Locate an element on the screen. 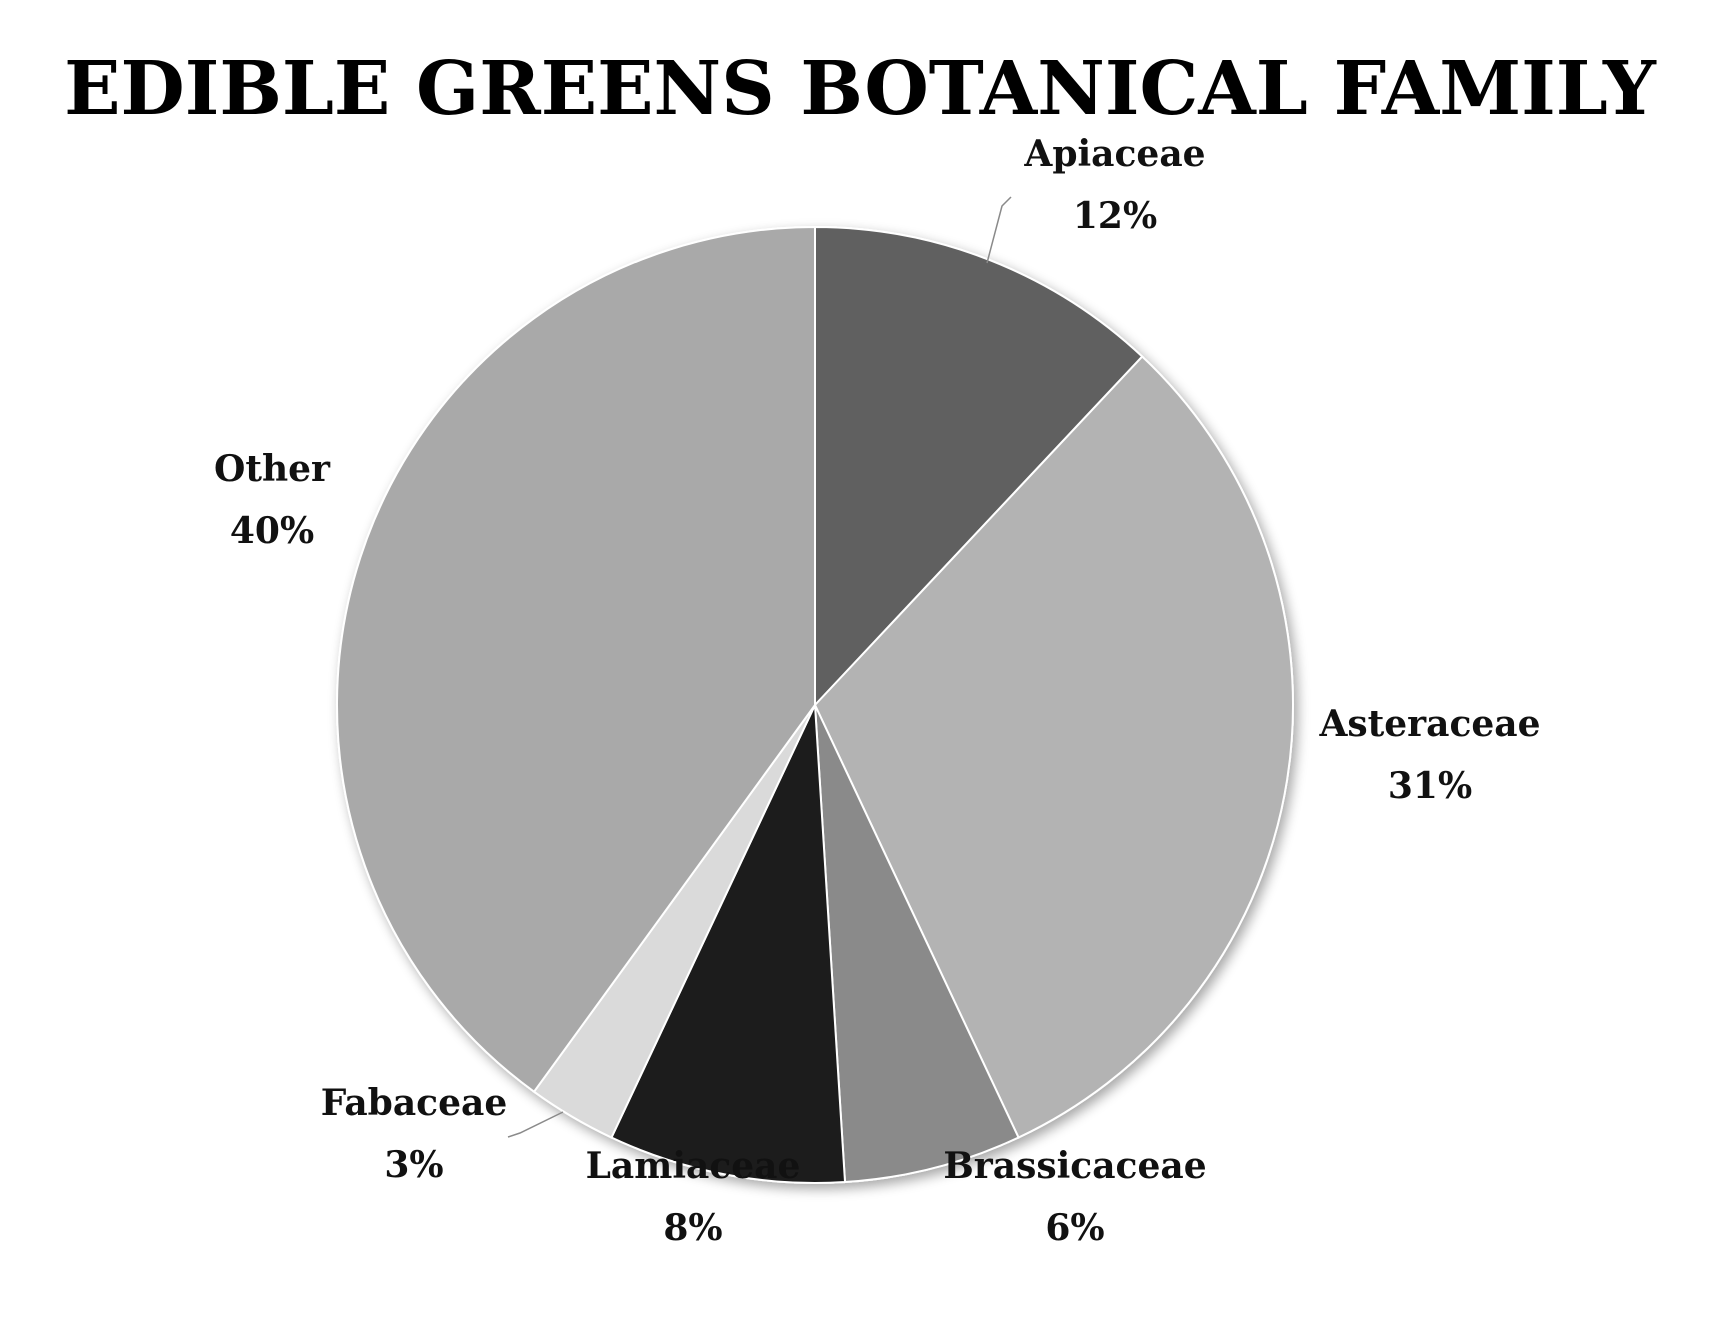 The image size is (1720, 1323). slice-label-brassicaceae: Brassicaceae is located at coordinates (1074, 1166).